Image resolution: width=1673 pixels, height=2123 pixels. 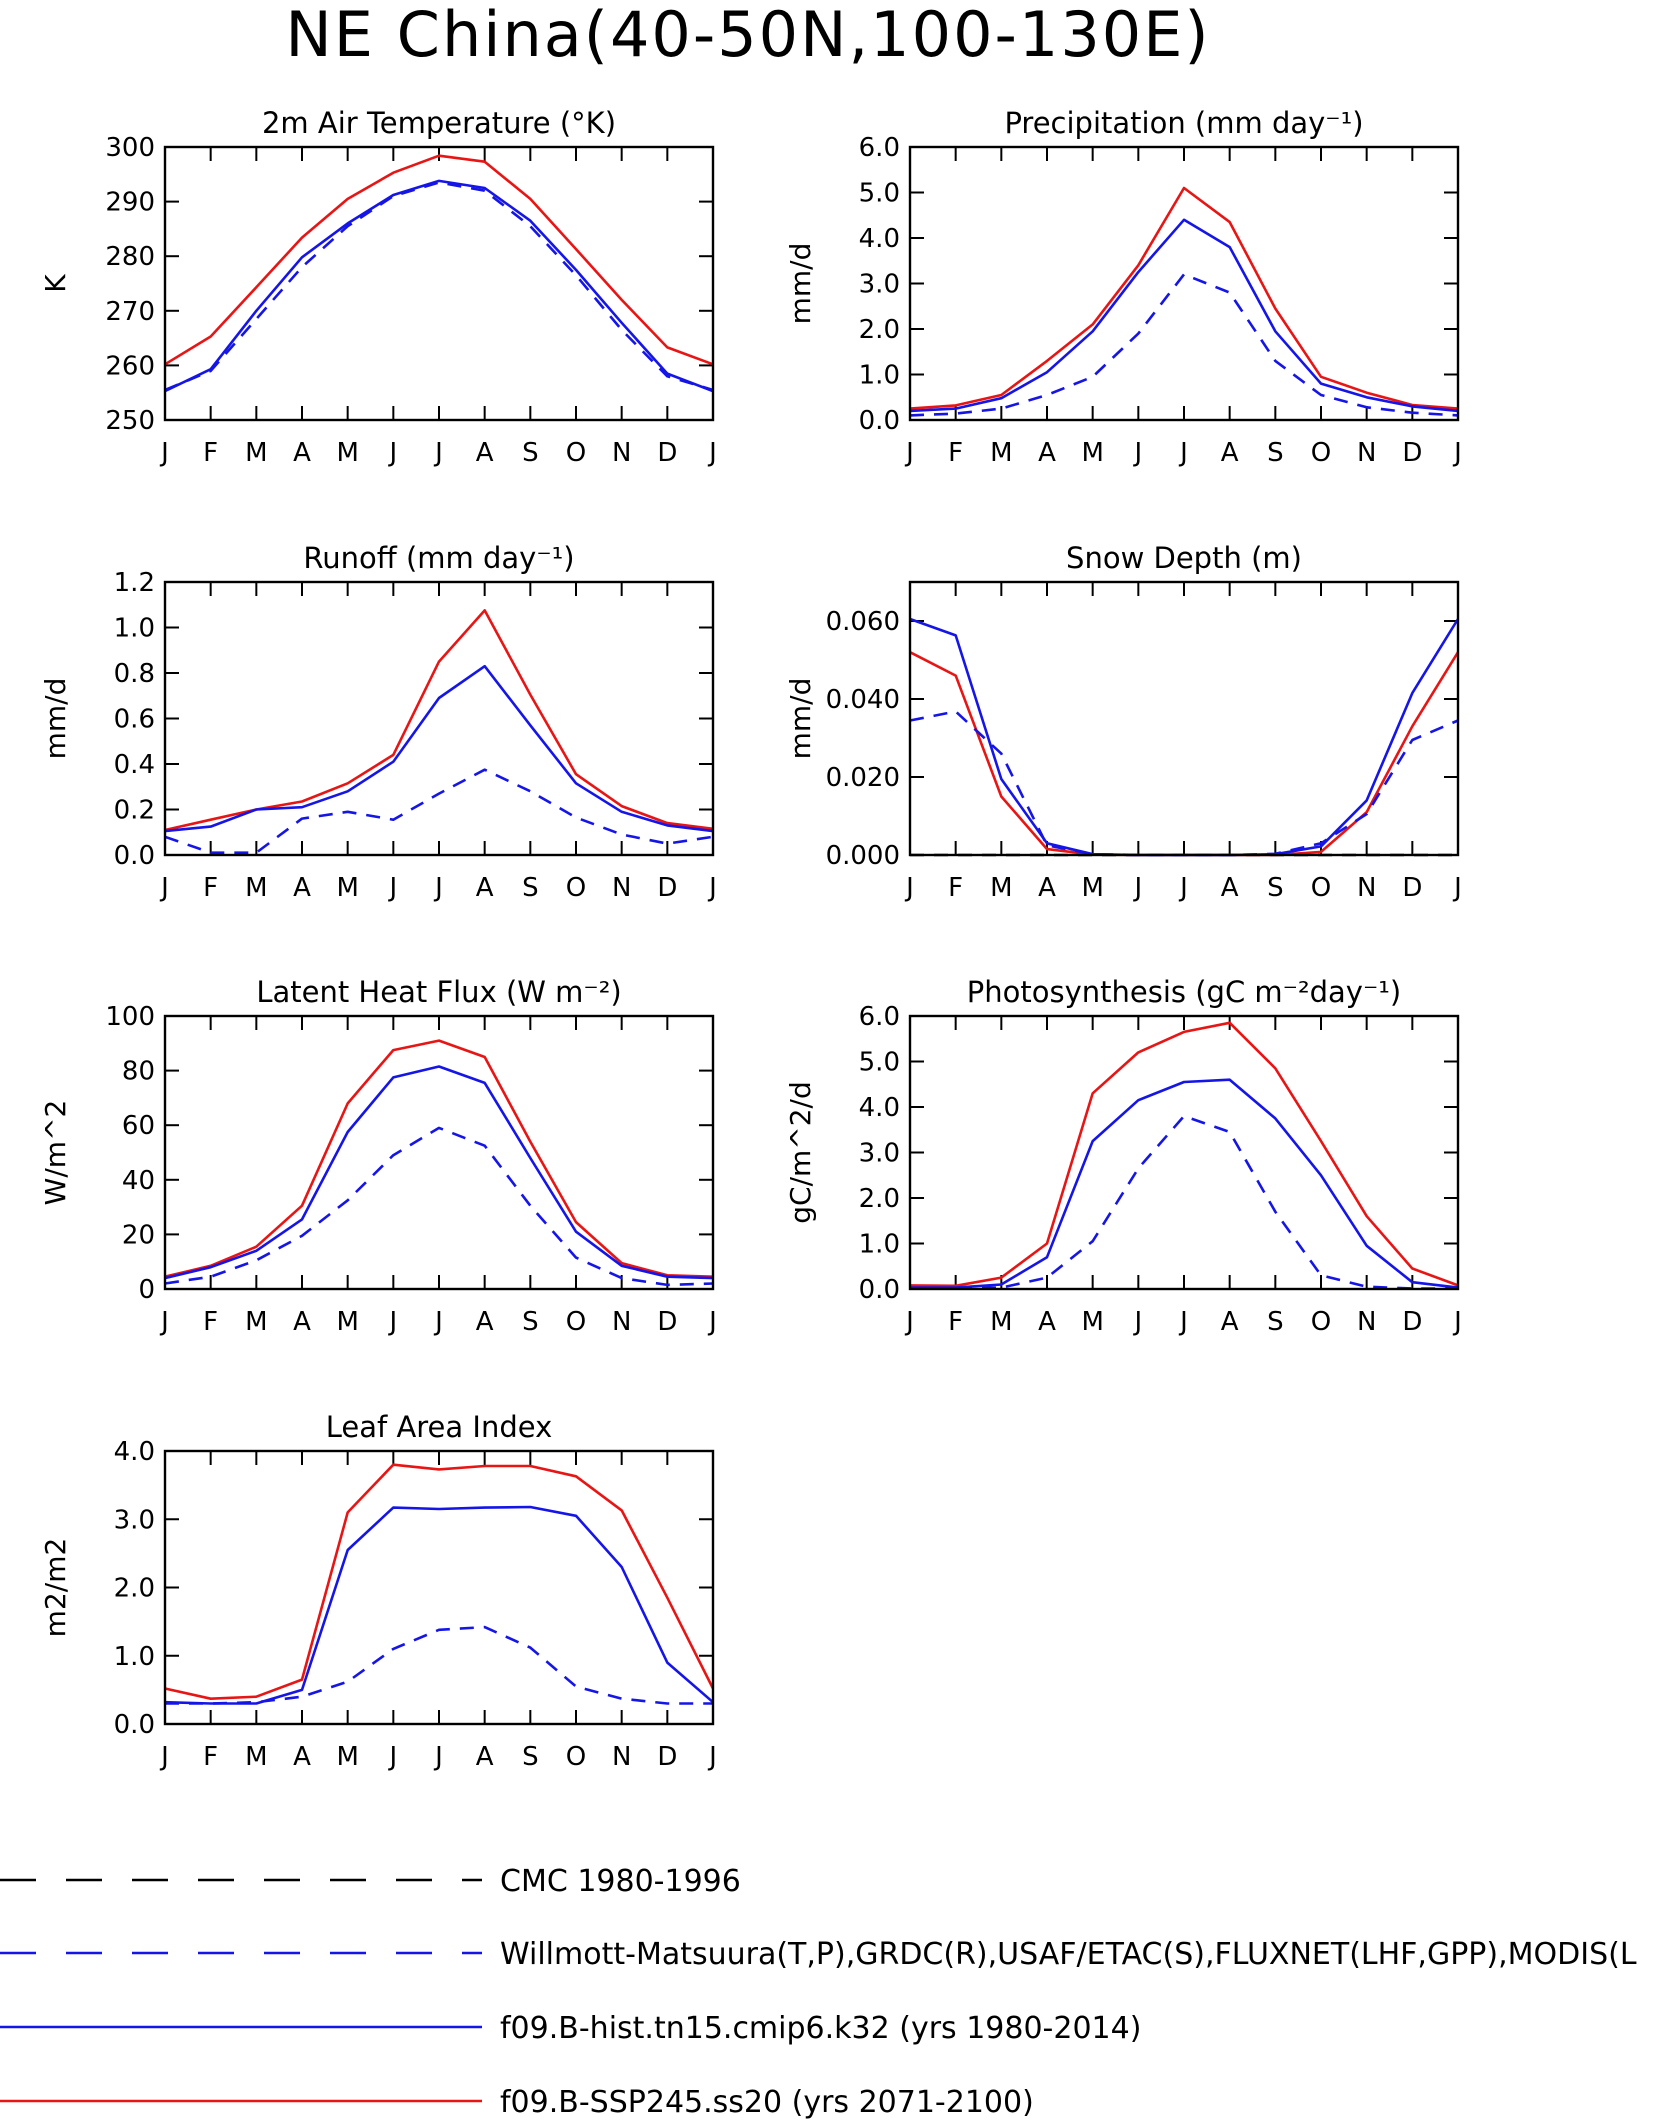 What do you see at coordinates (134, 583) in the screenshot?
I see `y-tick-label: 1.2` at bounding box center [134, 583].